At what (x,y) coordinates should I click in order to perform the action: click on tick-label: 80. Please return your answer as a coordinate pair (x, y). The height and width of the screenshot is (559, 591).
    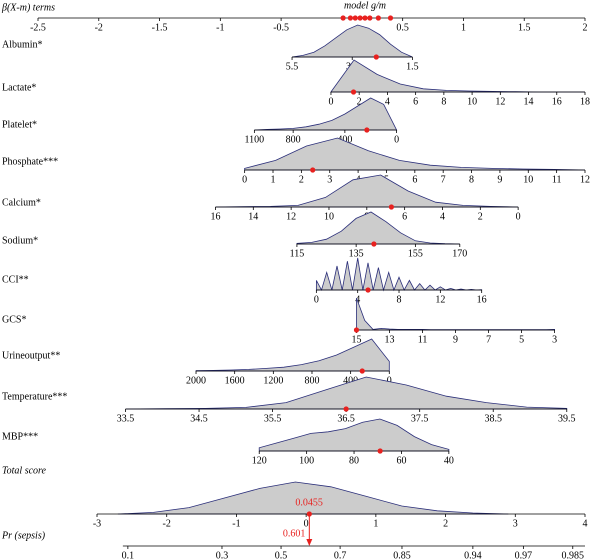
    Looking at the image, I should click on (354, 460).